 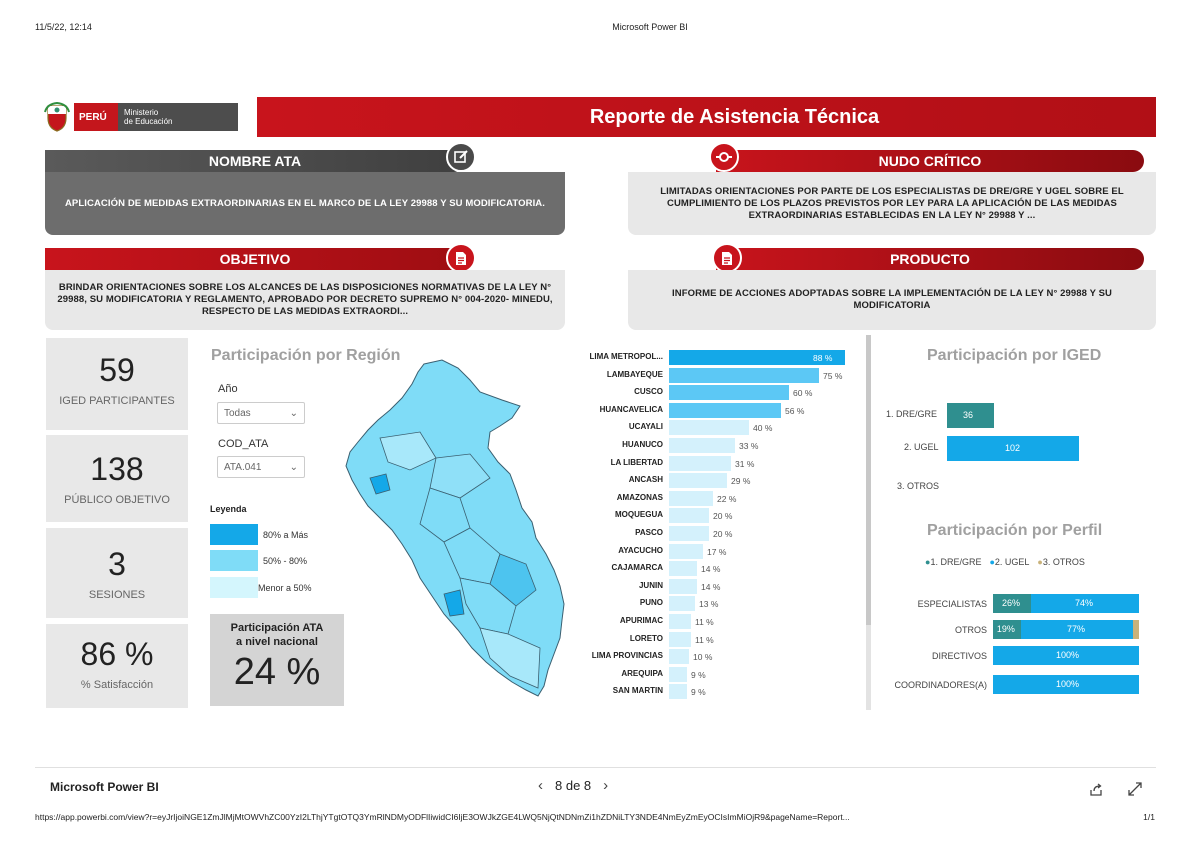 I want to click on bar-value-label: 14 %, so click(x=711, y=586).